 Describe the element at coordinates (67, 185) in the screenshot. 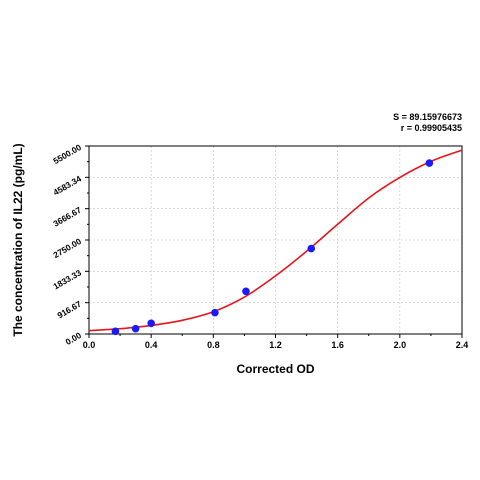

I see `y-tick-label: 4583.34` at that location.